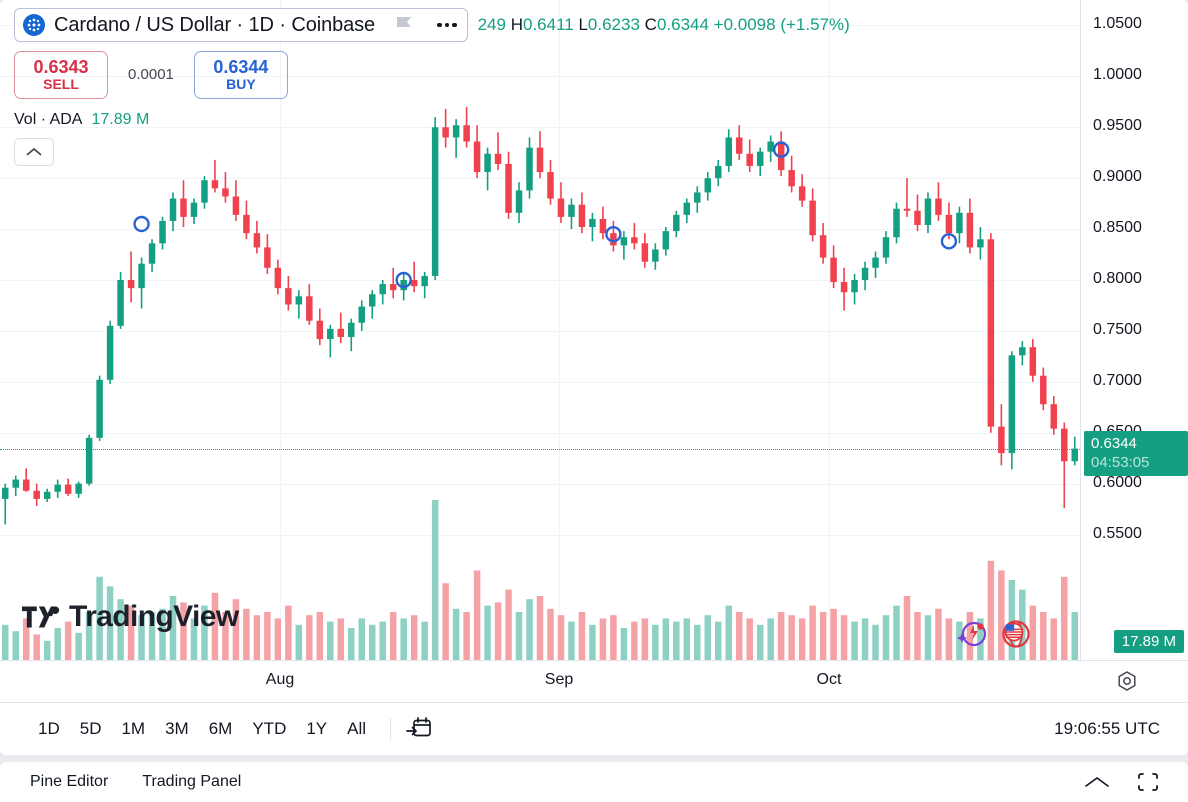 This screenshot has height=802, width=1188. Describe the element at coordinates (1117, 380) in the screenshot. I see `price-axis-tick: 0.7000` at that location.